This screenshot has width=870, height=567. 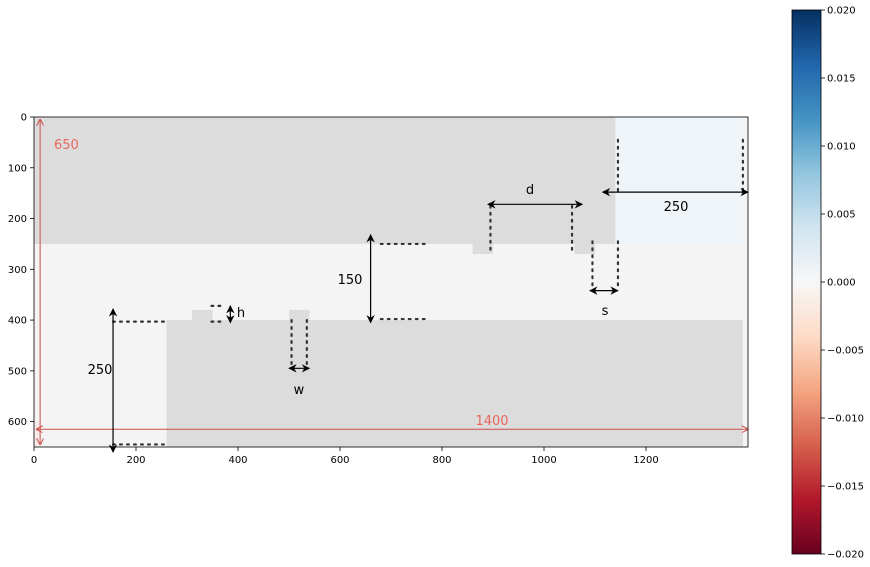 I want to click on colorbar-gradient, so click(x=806, y=282).